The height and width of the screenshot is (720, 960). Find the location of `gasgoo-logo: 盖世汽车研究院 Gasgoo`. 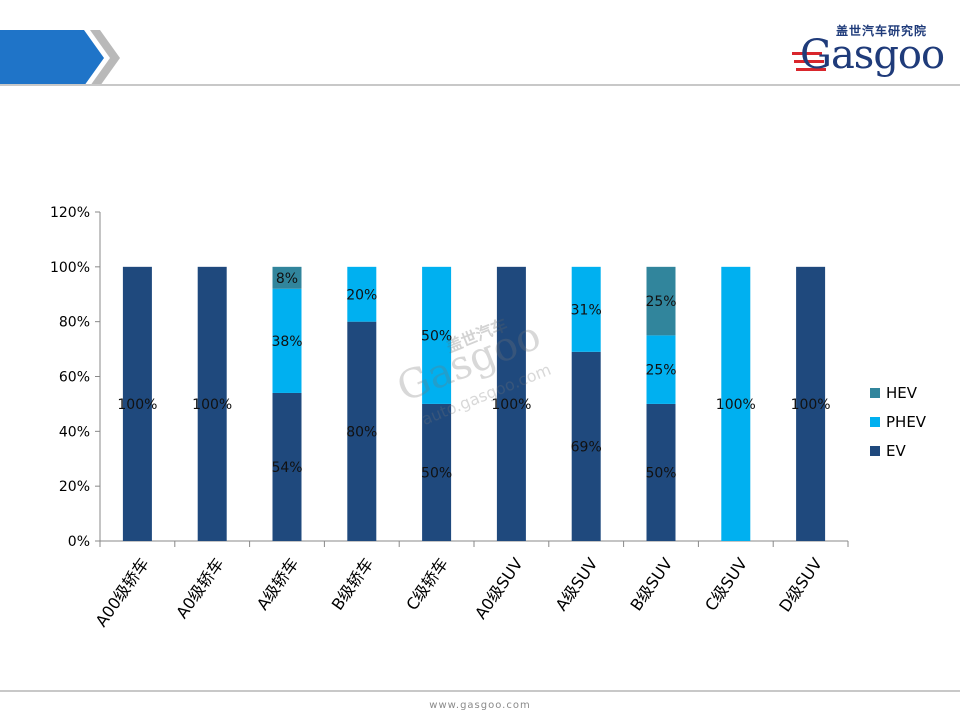

gasgoo-logo: 盖世汽车研究院 Gasgoo is located at coordinates (870, 52).